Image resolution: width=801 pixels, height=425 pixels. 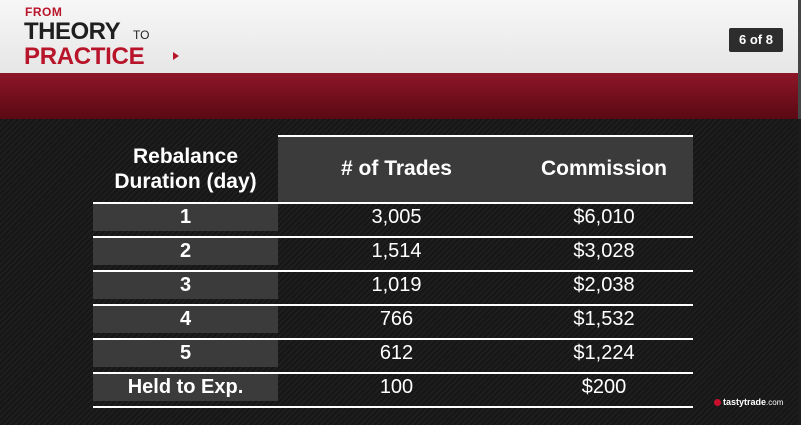 What do you see at coordinates (604, 217) in the screenshot?
I see `cell-commission: $6,010` at bounding box center [604, 217].